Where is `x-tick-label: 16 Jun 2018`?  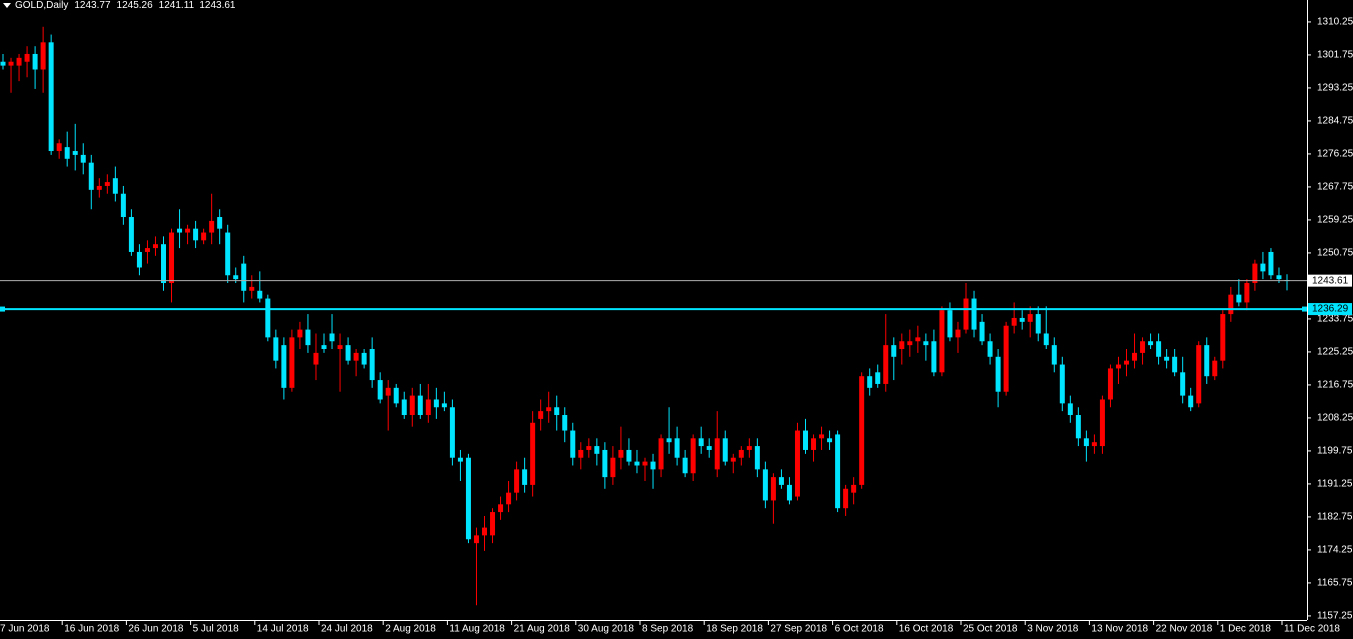
x-tick-label: 16 Jun 2018 is located at coordinates (91, 629).